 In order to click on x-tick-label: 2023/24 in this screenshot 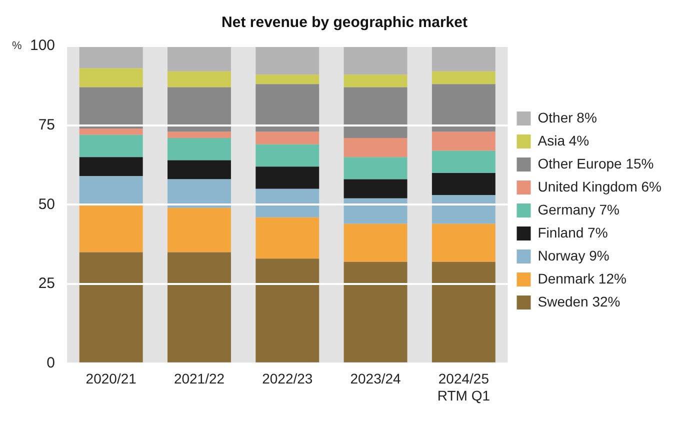, I will do `click(376, 378)`.